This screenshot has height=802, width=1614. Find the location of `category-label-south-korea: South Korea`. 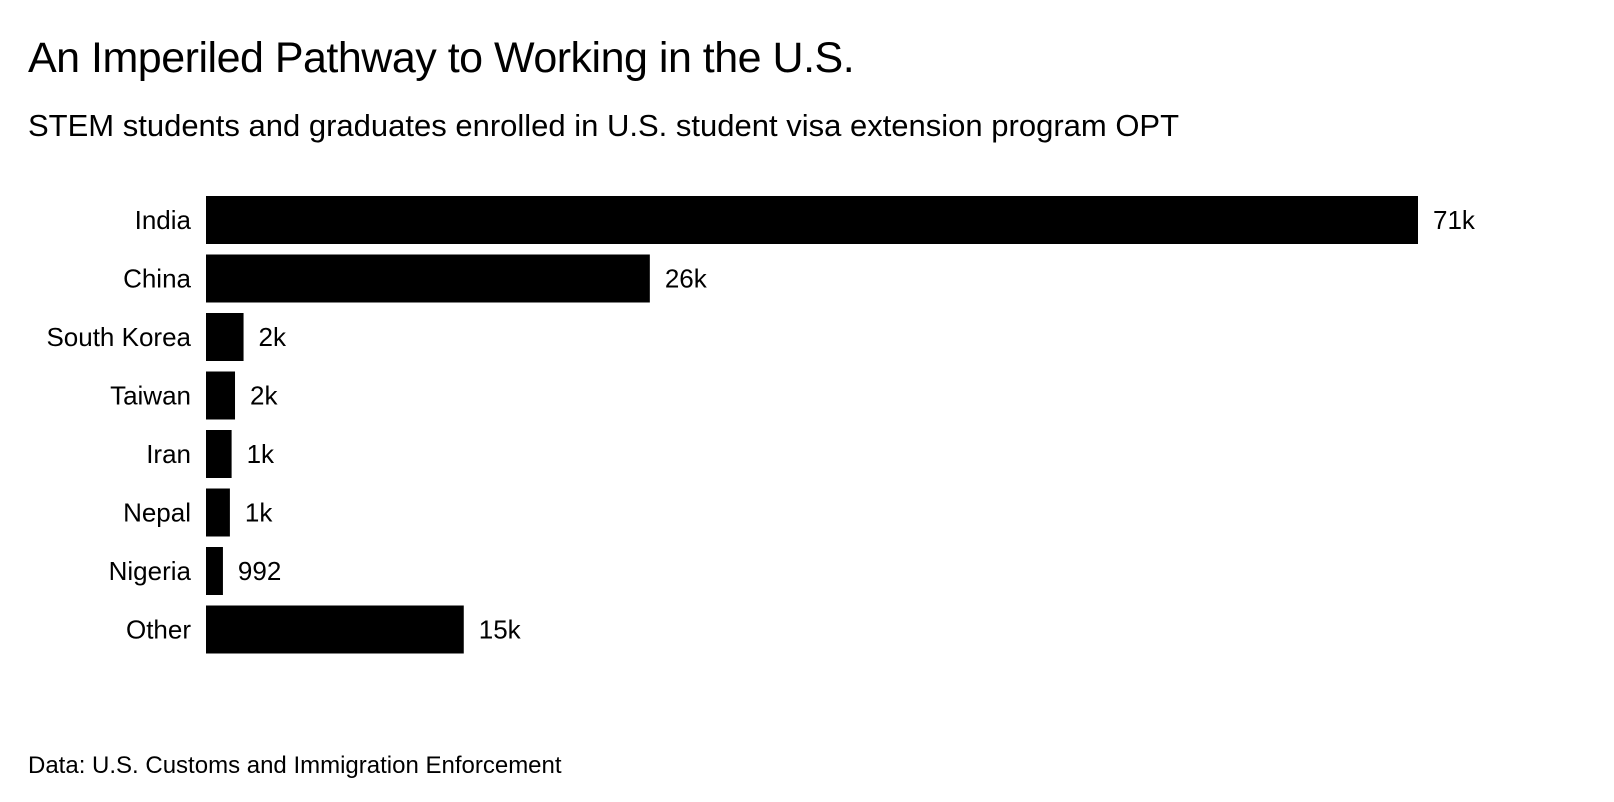

category-label-south-korea: South Korea is located at coordinates (118, 337).